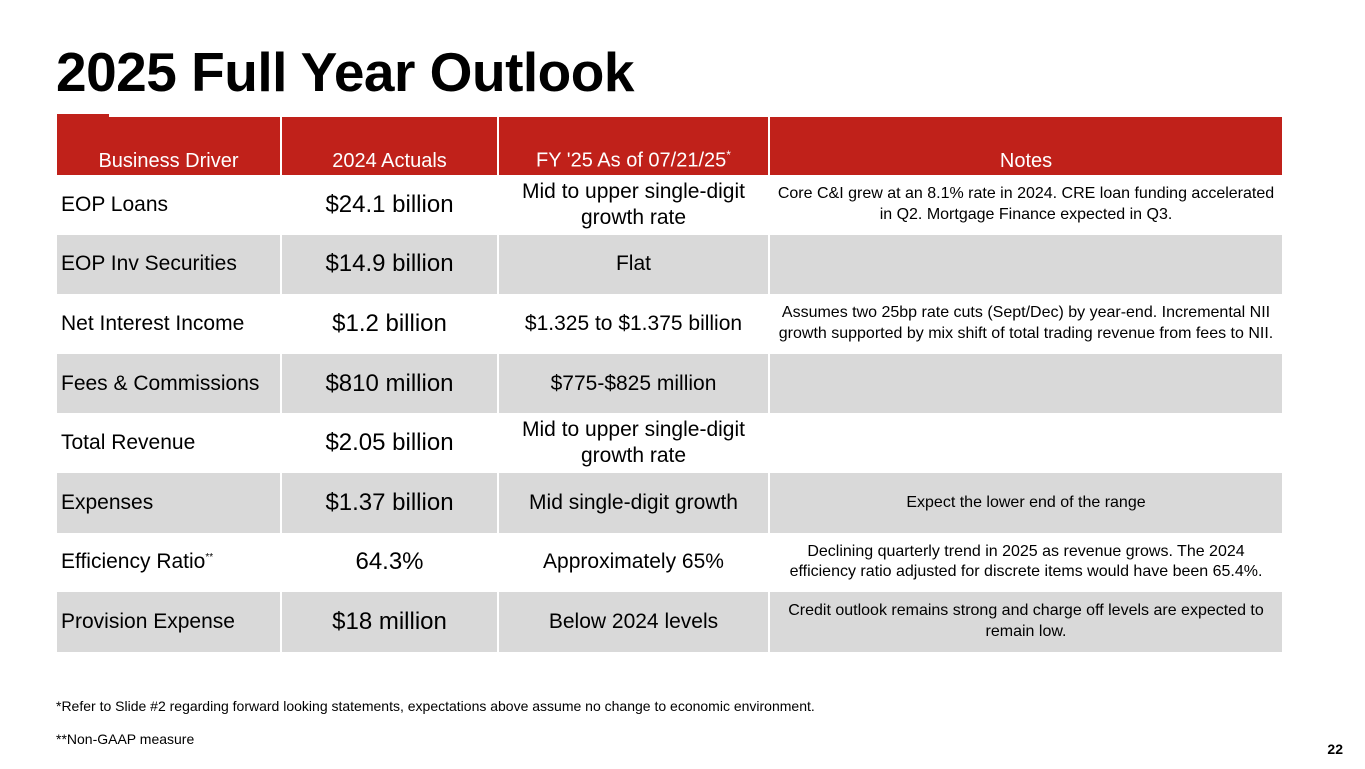 The image size is (1365, 769). I want to click on actuals-cell: $810 million, so click(390, 383).